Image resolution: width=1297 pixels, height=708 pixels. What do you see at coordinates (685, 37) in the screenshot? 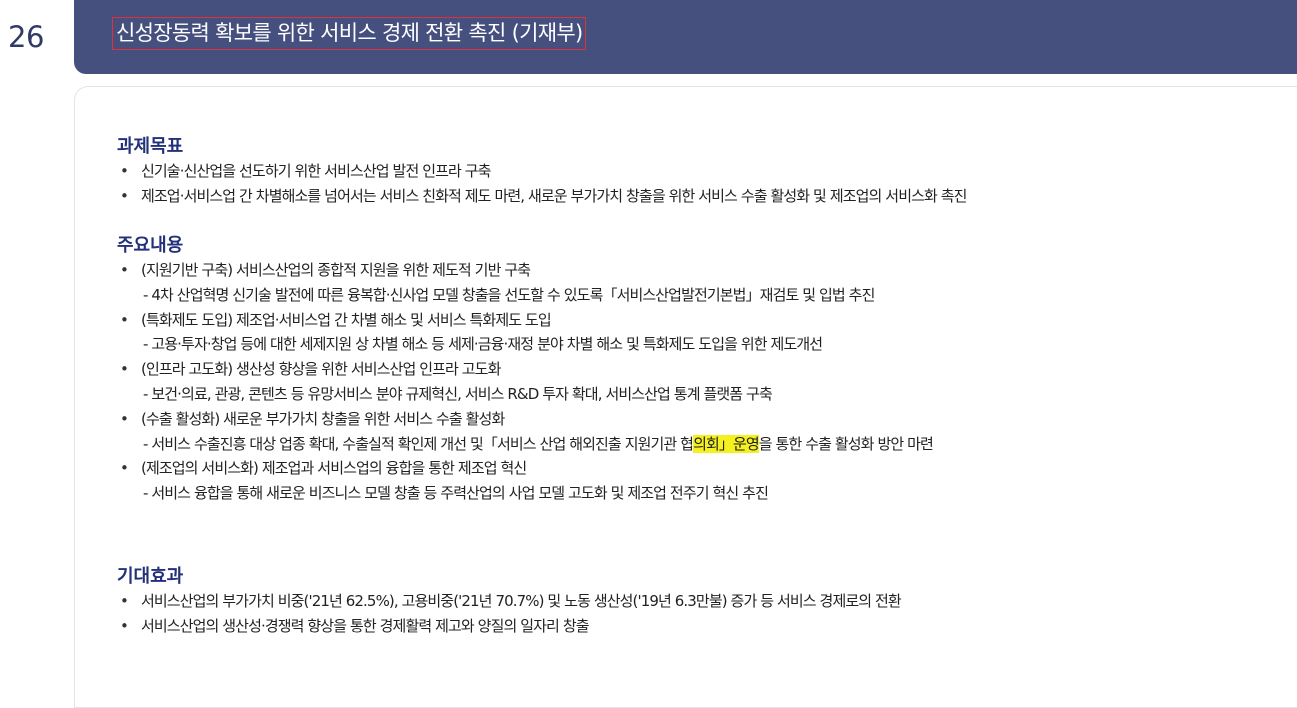
I see `title-banner: 신성장동력 확보를 위한 서비스 경제 전환 촉진 (기재부)` at bounding box center [685, 37].